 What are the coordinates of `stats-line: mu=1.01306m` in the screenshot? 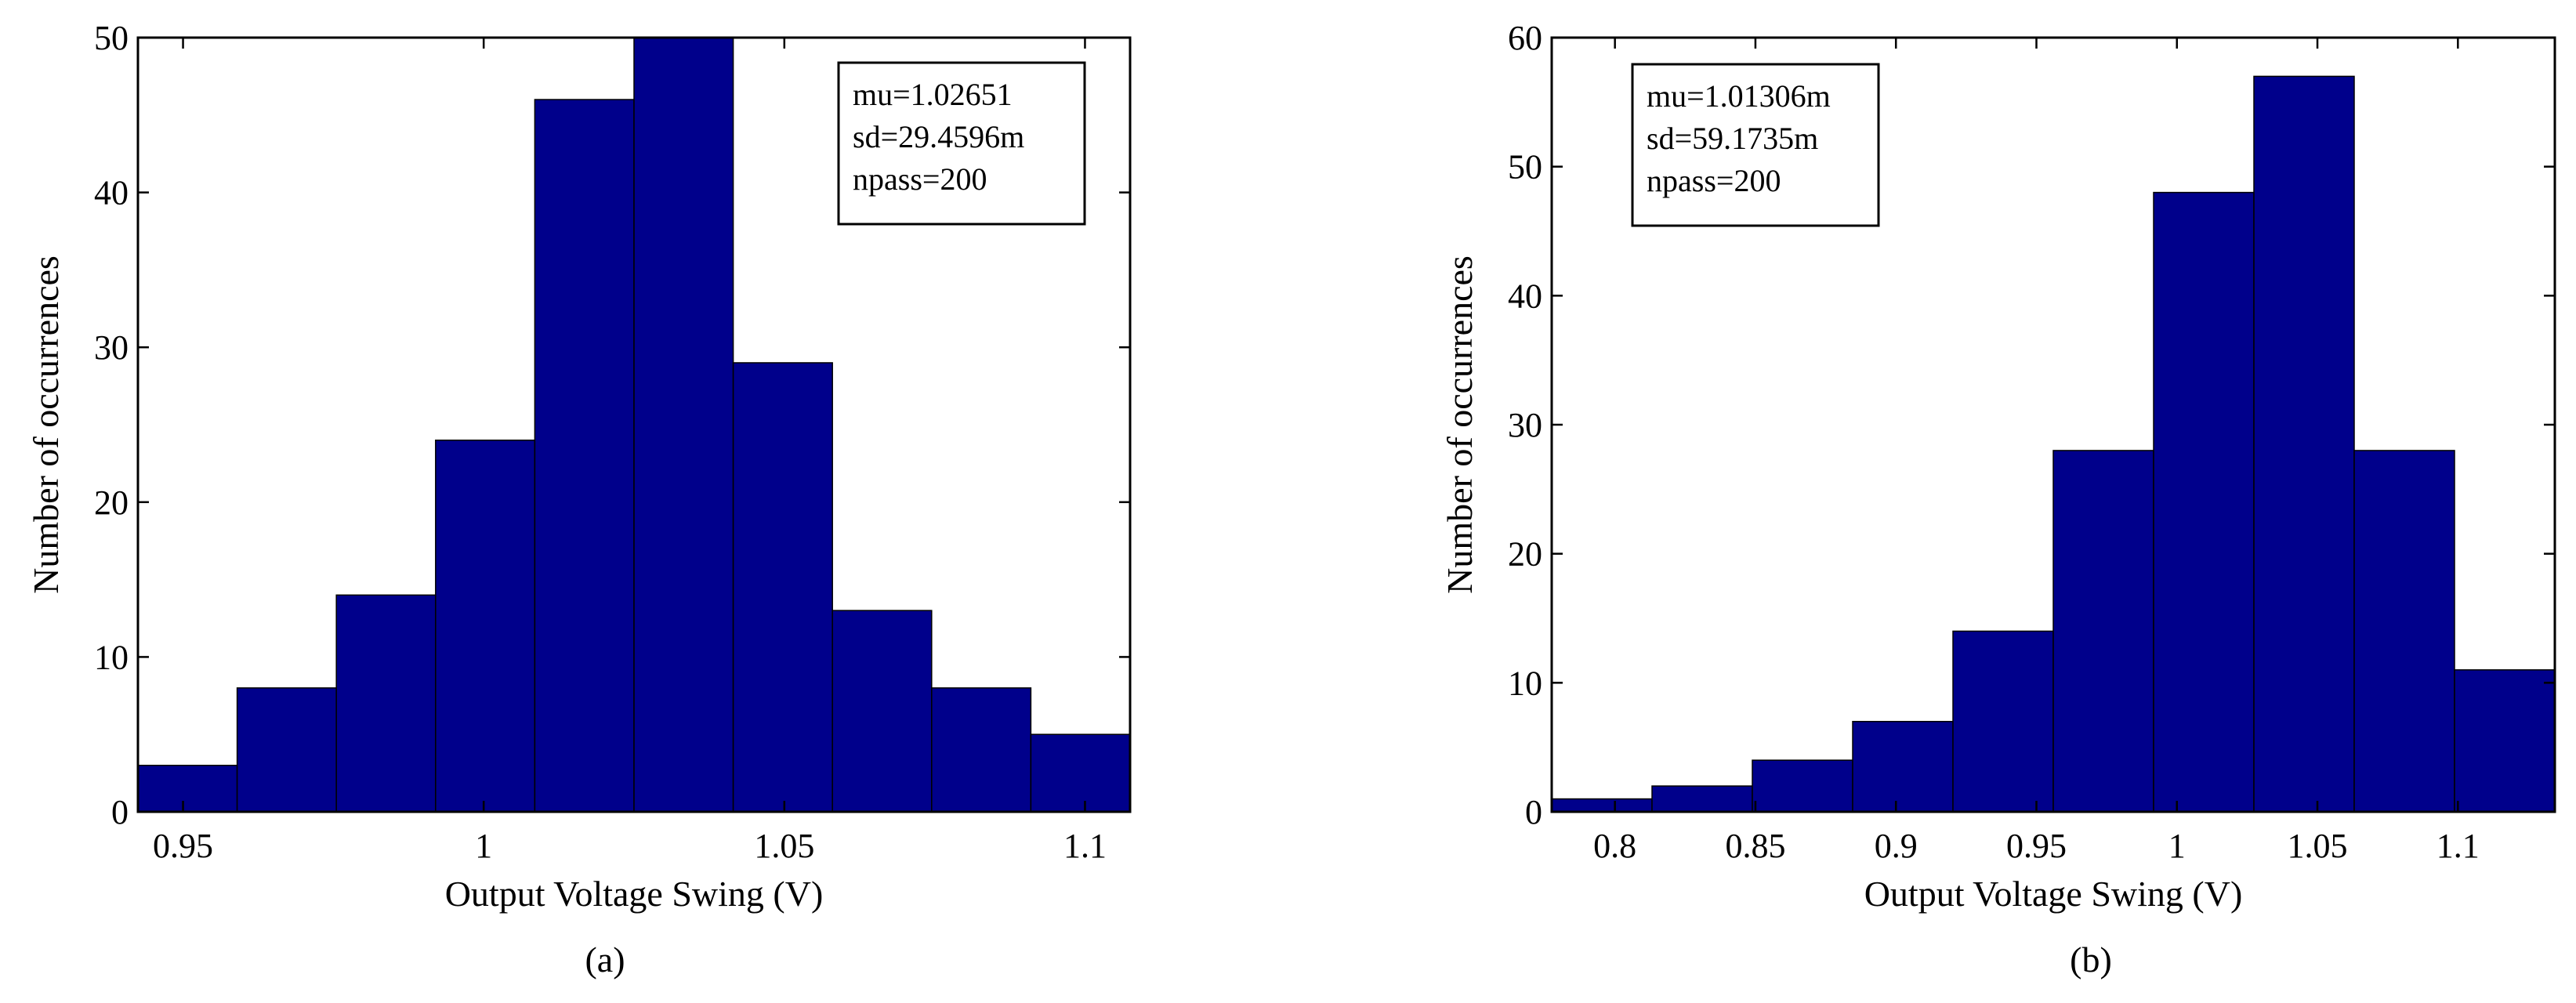 It's located at (1739, 96).